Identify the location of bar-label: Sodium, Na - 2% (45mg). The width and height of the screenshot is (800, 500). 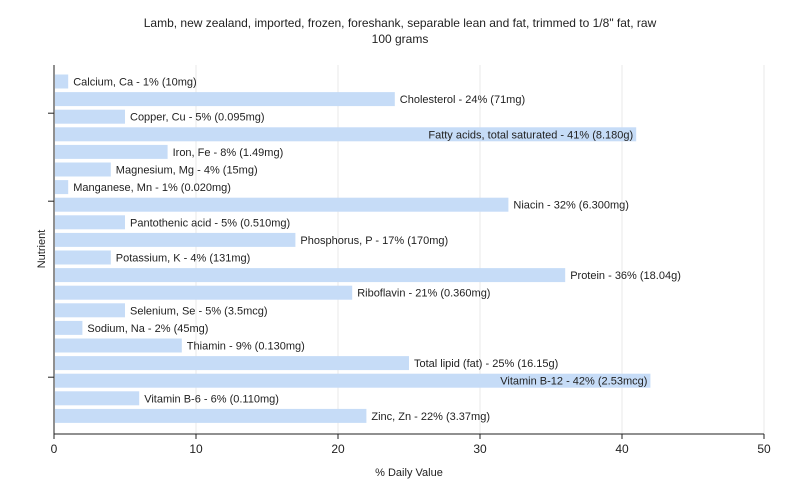
(147, 329).